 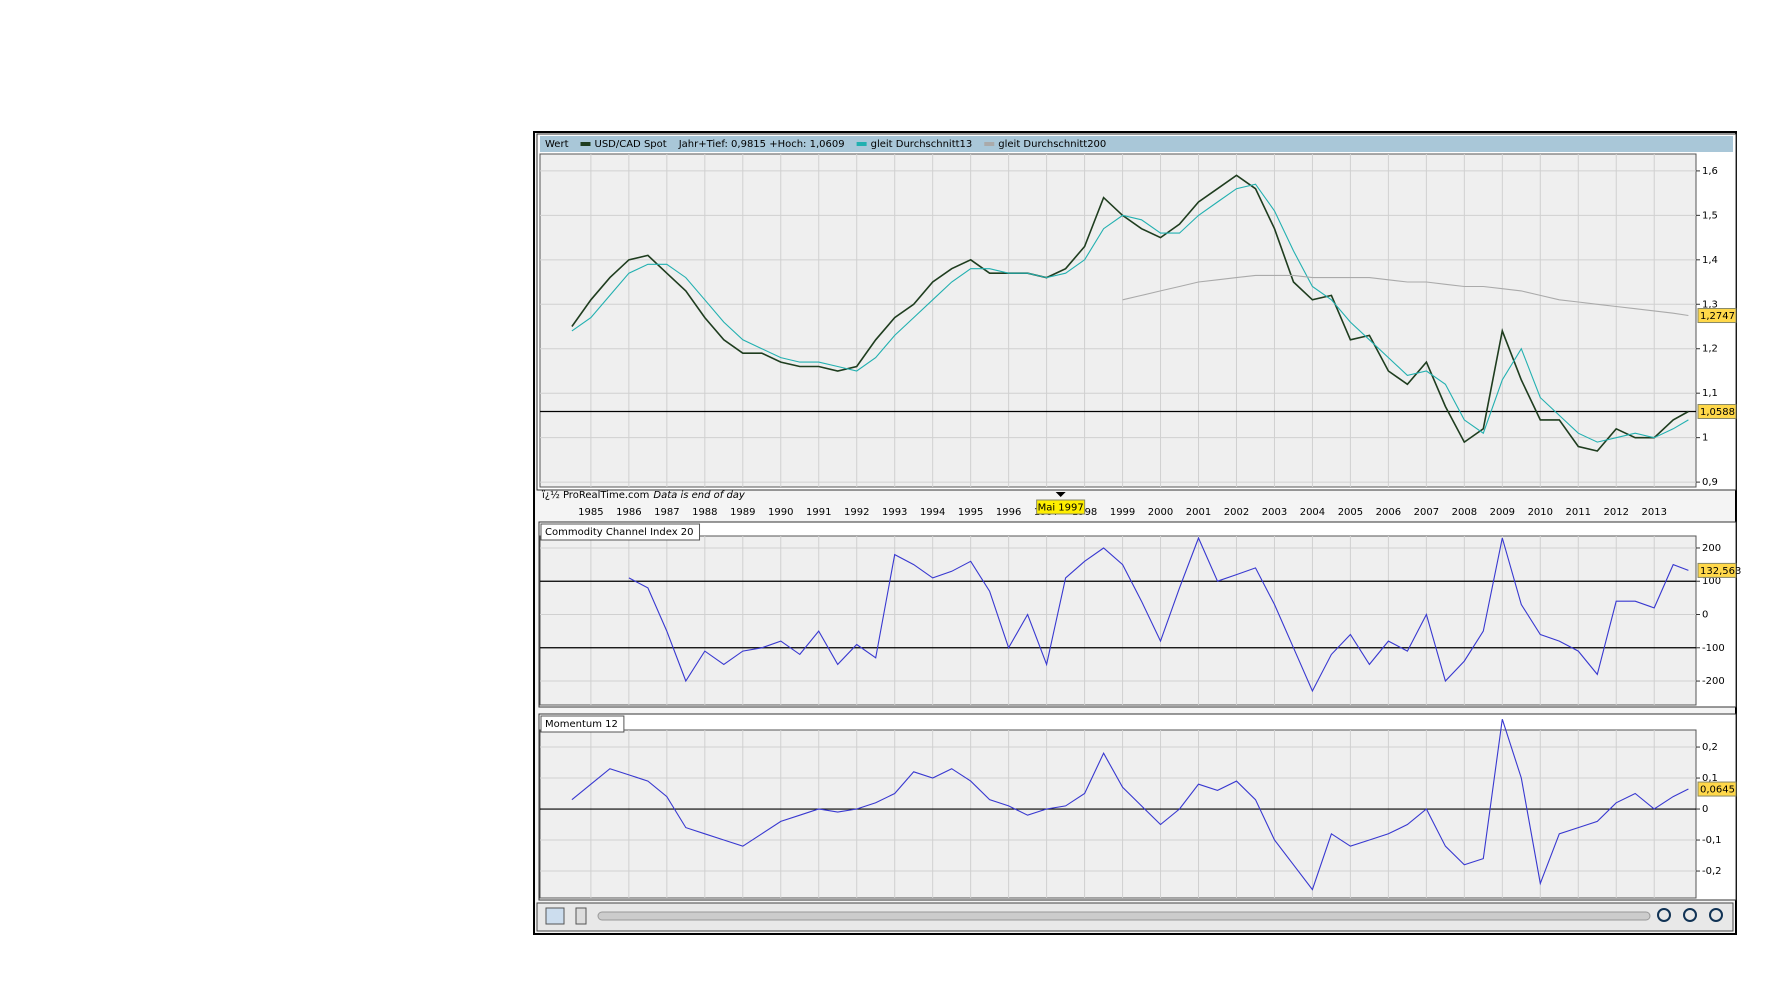 I want to click on y-tick-label: -200, so click(x=1713, y=681).